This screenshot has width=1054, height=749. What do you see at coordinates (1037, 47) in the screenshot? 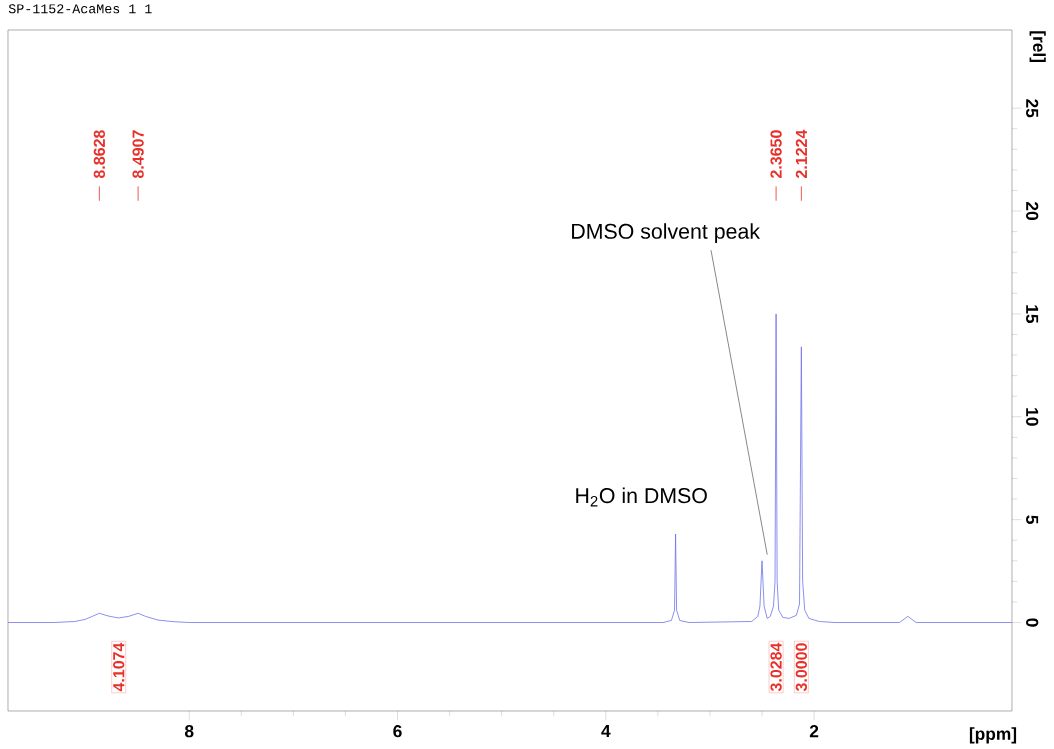
I see `y-axis-title: [rel]` at bounding box center [1037, 47].